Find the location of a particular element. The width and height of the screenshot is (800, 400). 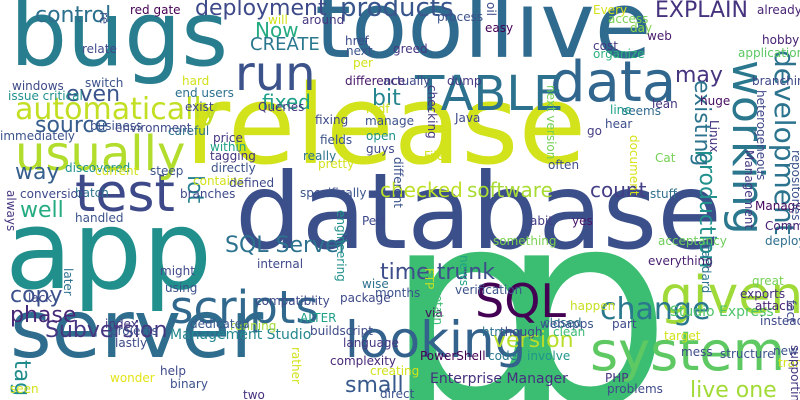

cloud-word: structure is located at coordinates (747, 354).